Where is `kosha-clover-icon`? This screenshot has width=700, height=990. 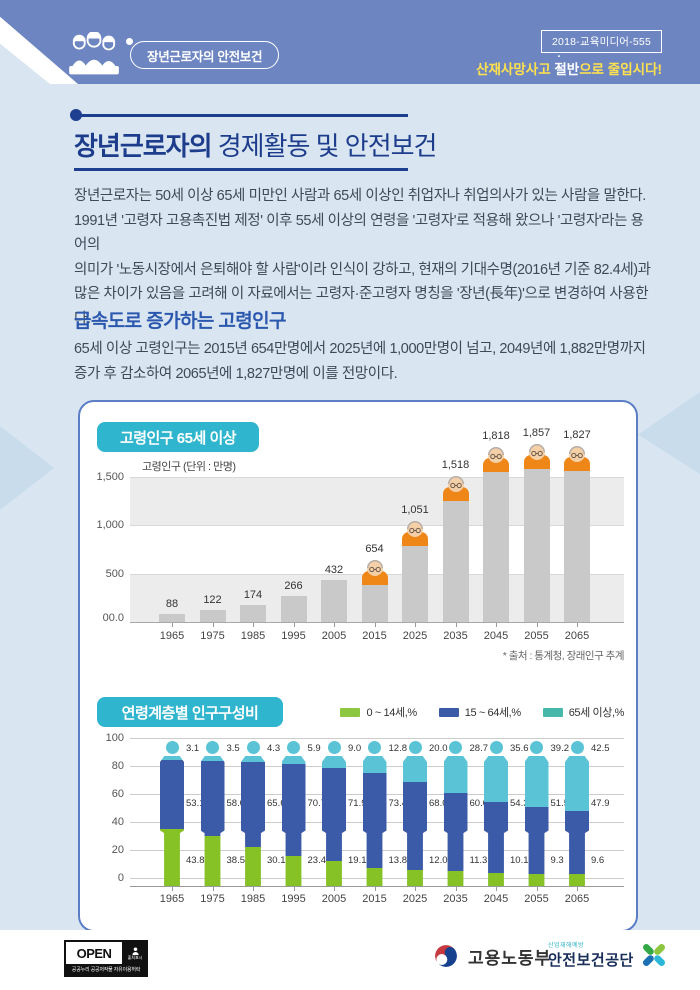
kosha-clover-icon is located at coordinates (653, 955).